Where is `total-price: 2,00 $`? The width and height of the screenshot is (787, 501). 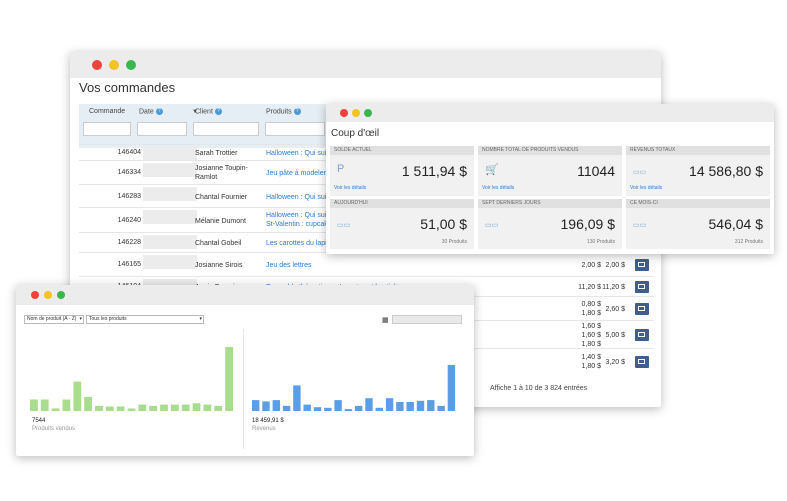
total-price: 2,00 $ is located at coordinates (615, 265).